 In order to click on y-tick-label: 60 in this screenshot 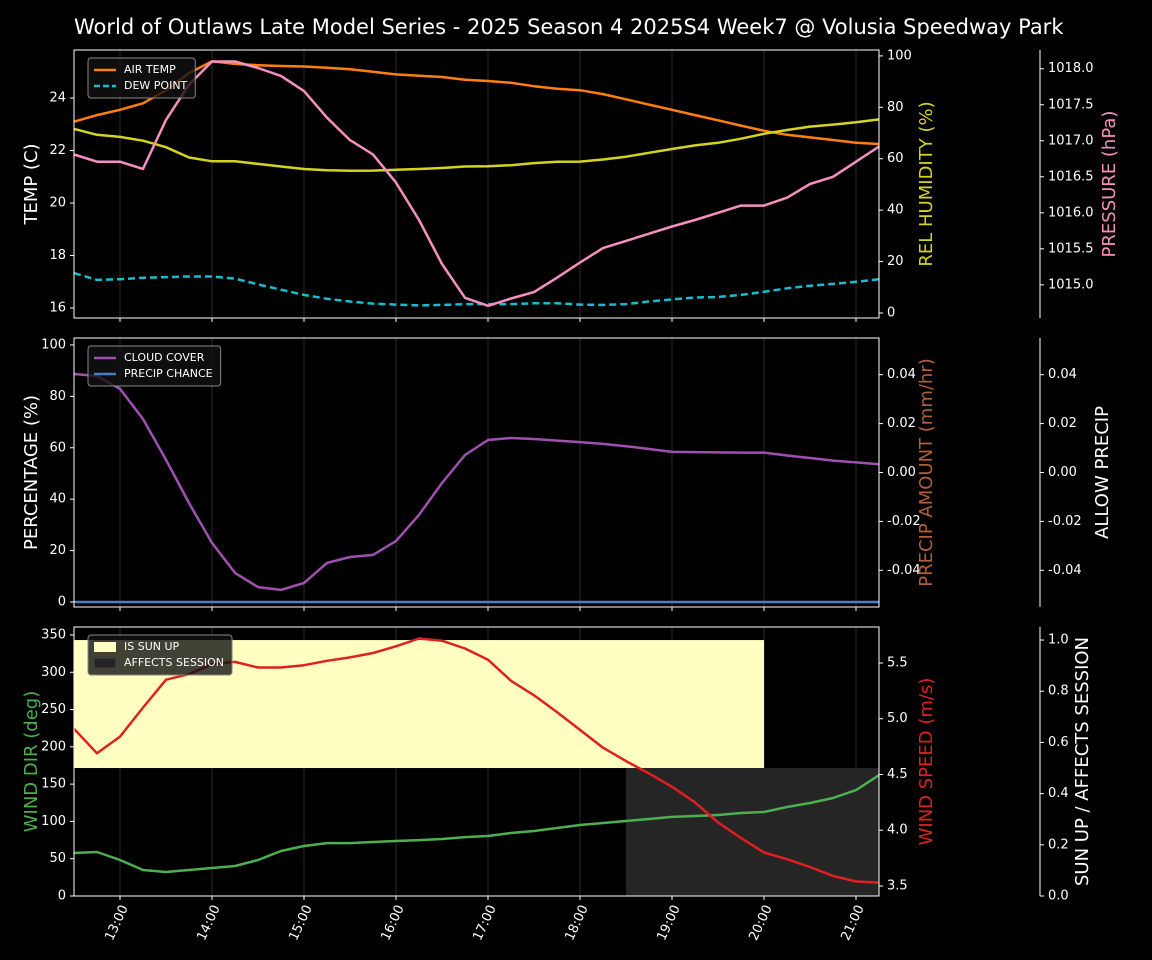, I will do `click(57, 447)`.